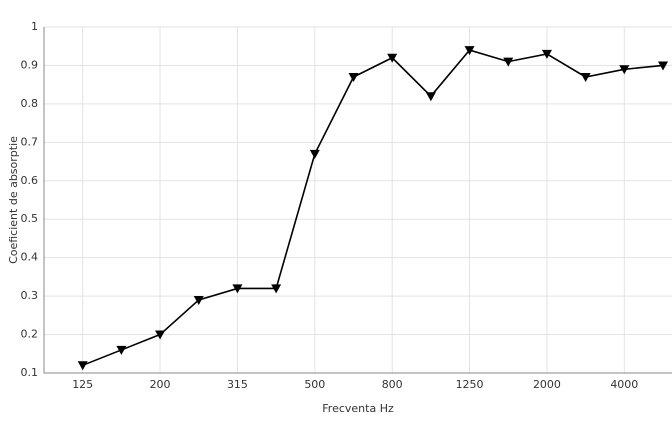 Image resolution: width=672 pixels, height=440 pixels. Describe the element at coordinates (470, 384) in the screenshot. I see `x-tick-label: 1250` at that location.